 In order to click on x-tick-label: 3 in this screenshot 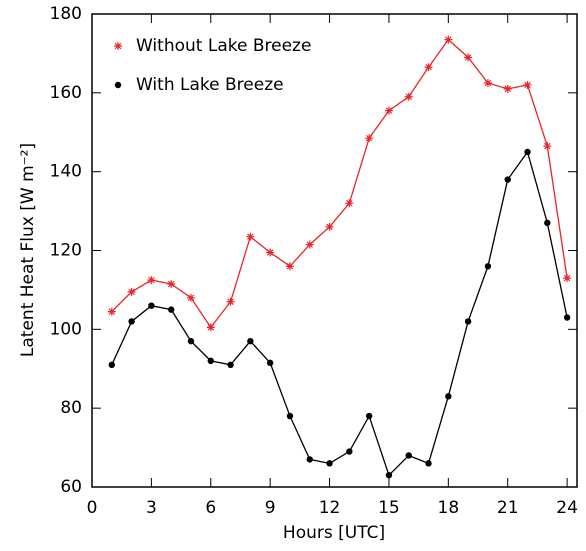, I will do `click(151, 508)`.